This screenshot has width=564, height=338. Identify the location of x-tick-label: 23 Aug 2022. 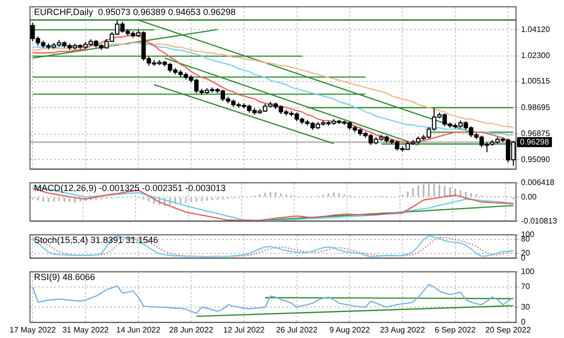
(403, 329).